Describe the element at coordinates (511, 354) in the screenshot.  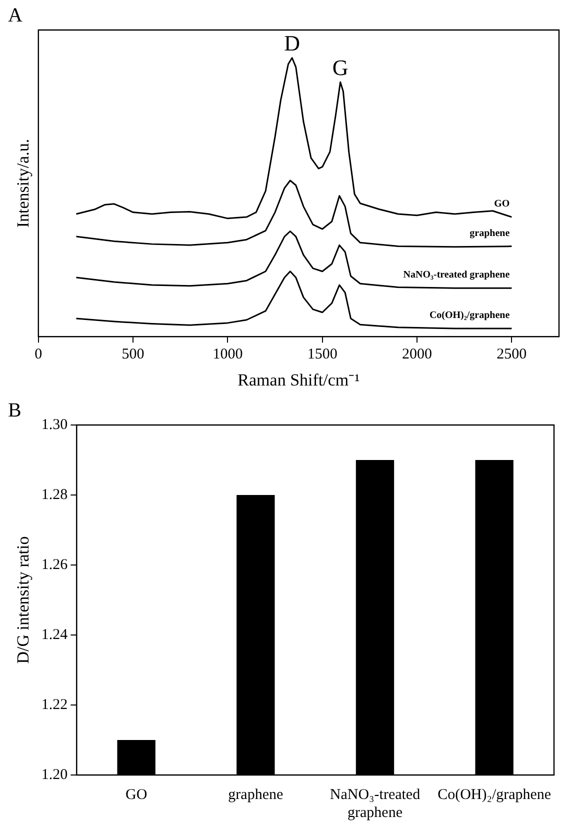
I see `x-tick-label: 2500` at that location.